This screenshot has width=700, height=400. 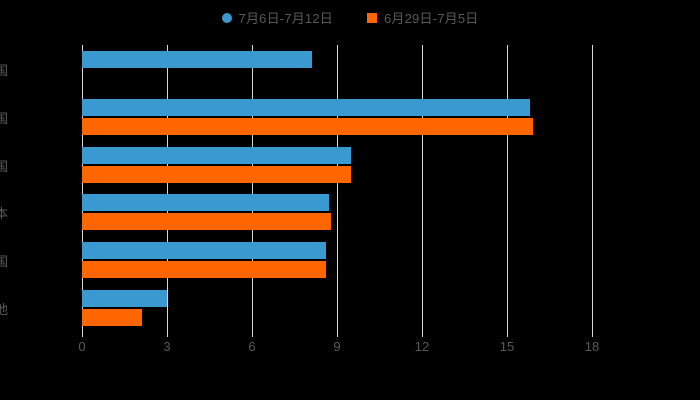 What do you see at coordinates (285, 18) in the screenshot?
I see `legend-label-series-0: 7月6日-7月12日` at bounding box center [285, 18].